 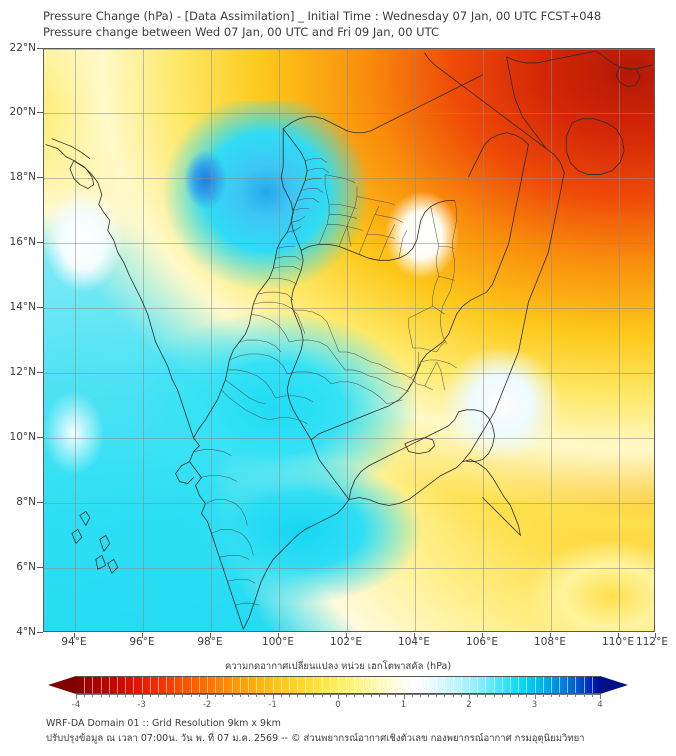 I want to click on colorbar-tick-label: 2, so click(x=469, y=705).